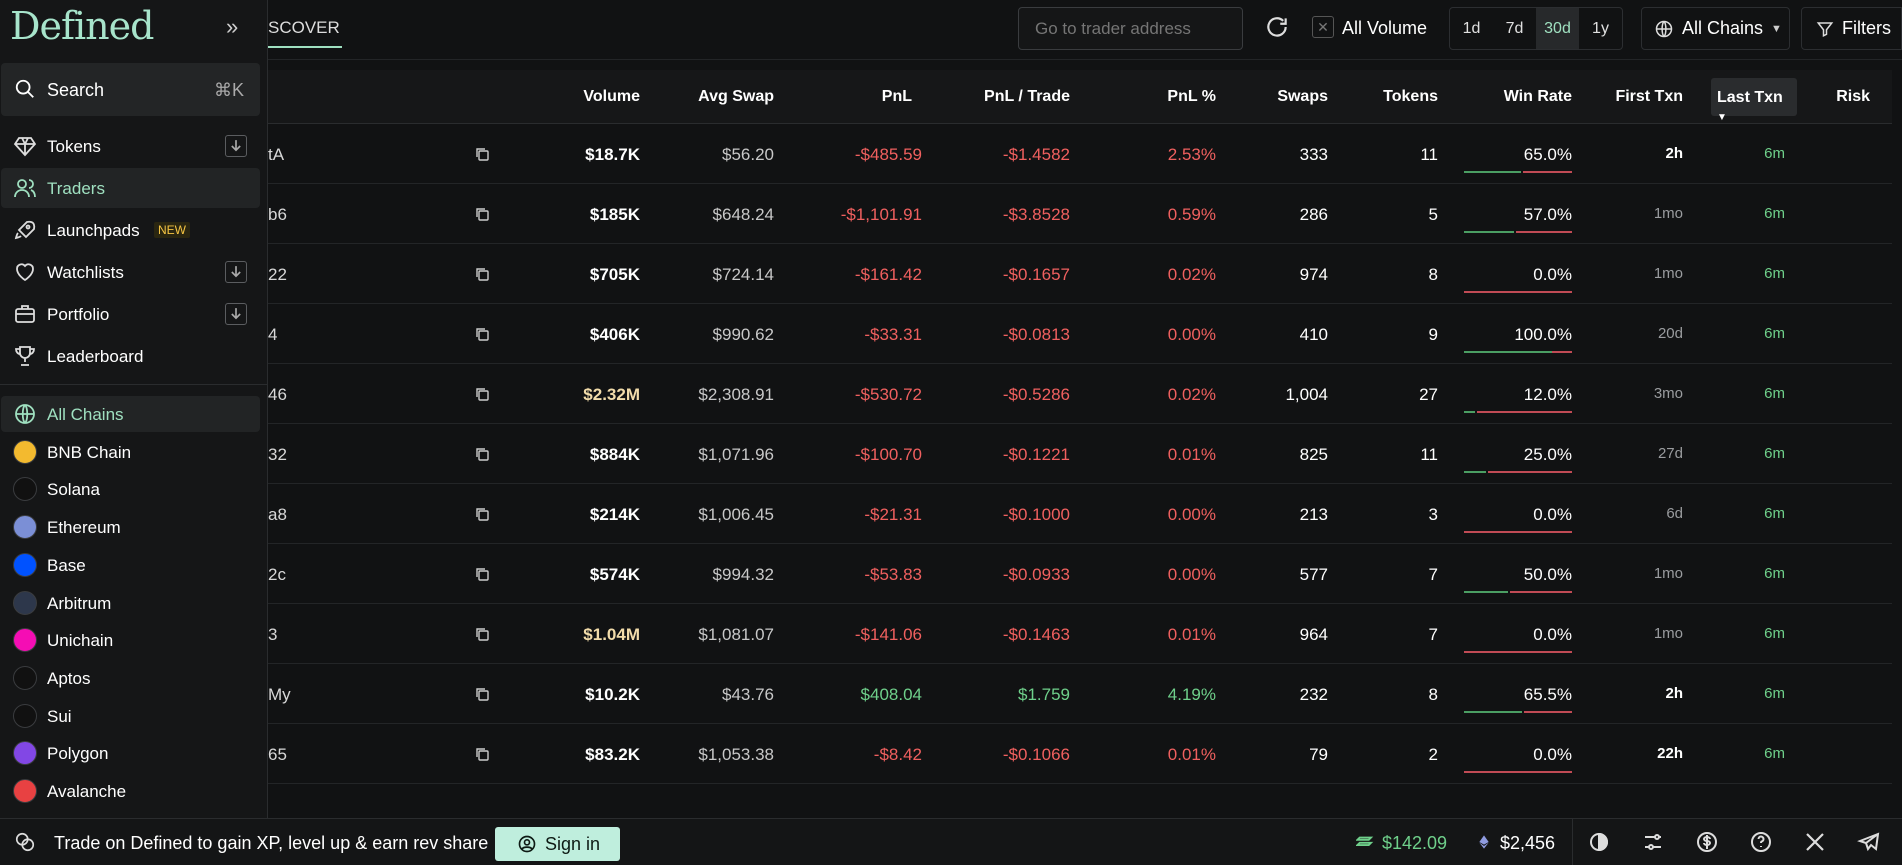 Image resolution: width=1902 pixels, height=865 pixels. What do you see at coordinates (130, 272) in the screenshot?
I see `sidebar-item-watchlists: Watchlists` at bounding box center [130, 272].